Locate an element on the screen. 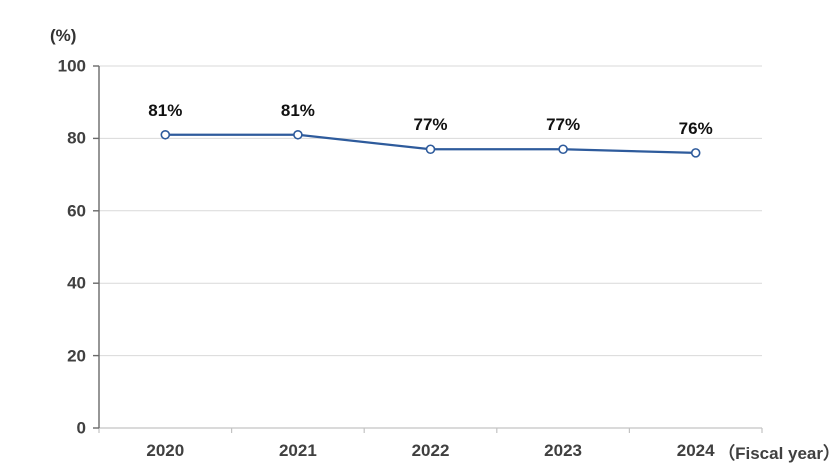 Image resolution: width=840 pixels, height=473 pixels. y-tick-label: 0 is located at coordinates (81, 428).